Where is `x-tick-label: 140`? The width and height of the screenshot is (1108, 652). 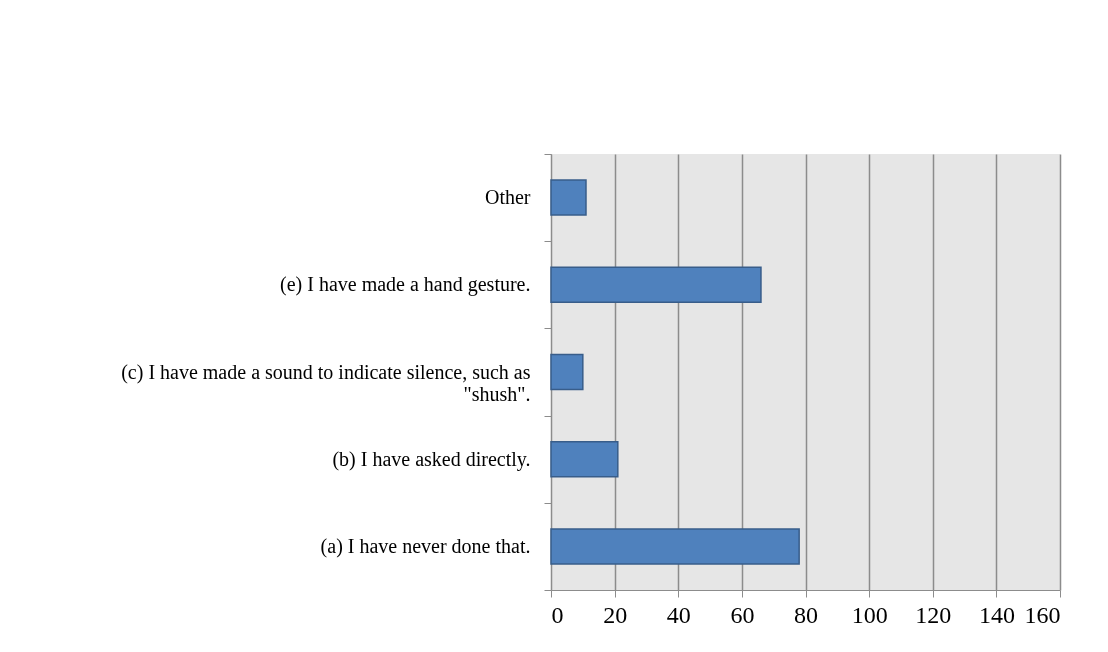
x-tick-label: 140 is located at coordinates (996, 614).